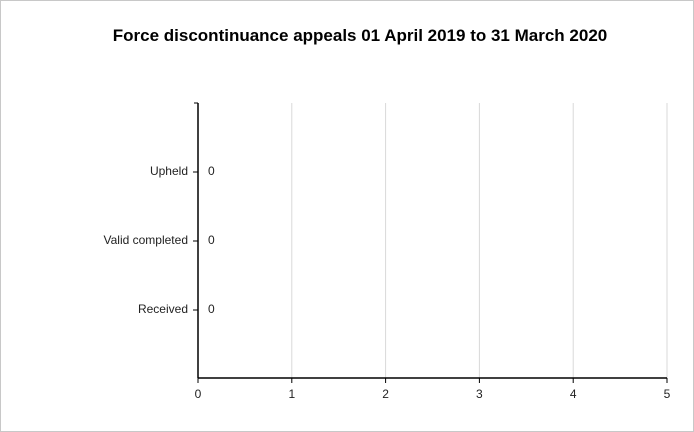 The height and width of the screenshot is (432, 694). What do you see at coordinates (667, 394) in the screenshot?
I see `x-tick-label: 5` at bounding box center [667, 394].